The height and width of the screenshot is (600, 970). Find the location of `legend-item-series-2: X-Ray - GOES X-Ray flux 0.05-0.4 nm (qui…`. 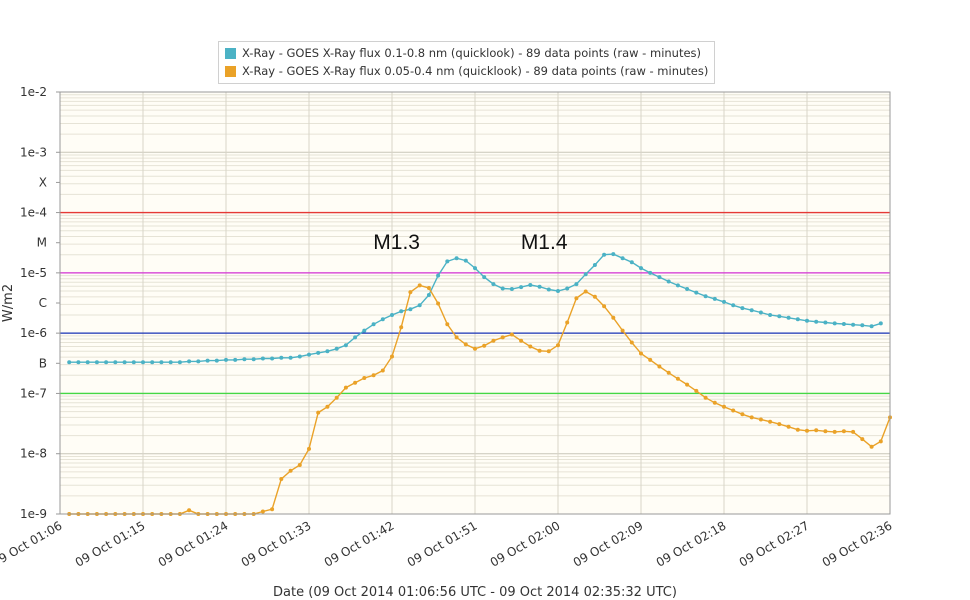

legend-item-series-2: X-Ray - GOES X-Ray flux 0.05-0.4 nm (qui… is located at coordinates (466, 71).